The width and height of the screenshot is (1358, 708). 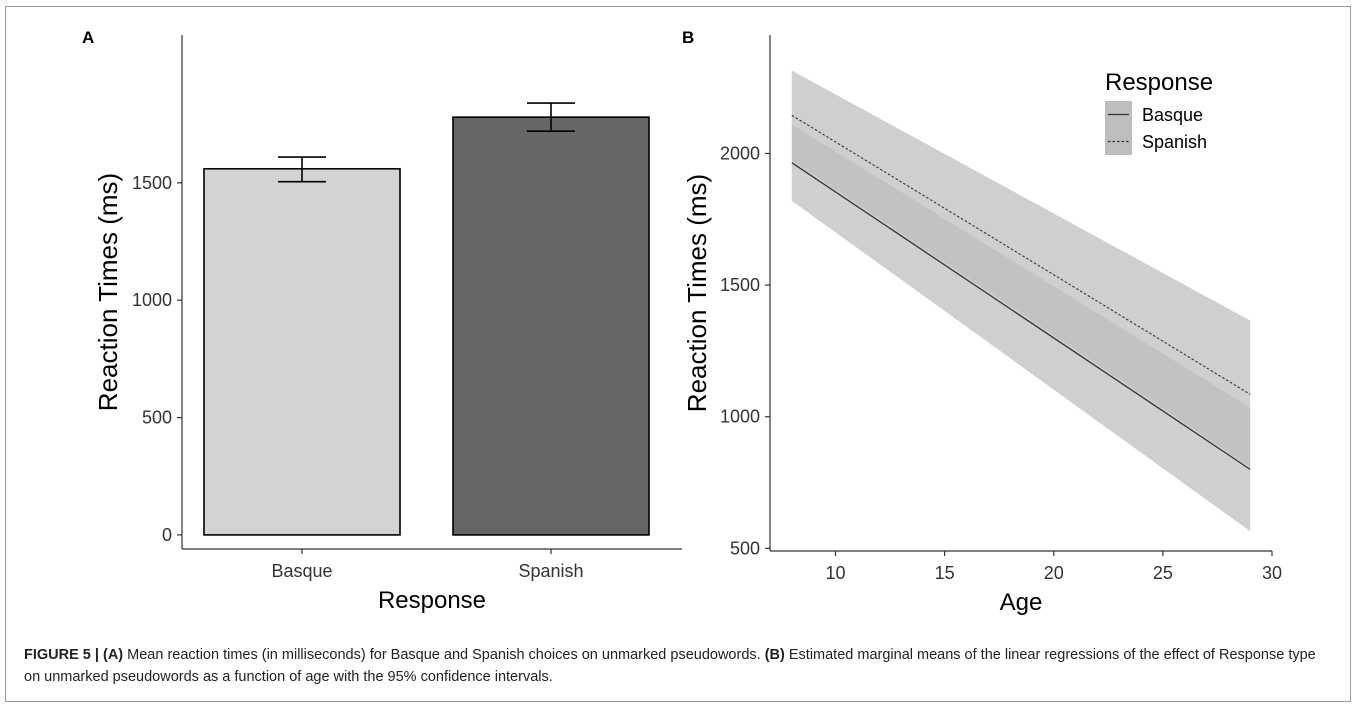 I want to click on x-axis-title: Age, so click(x=1021, y=602).